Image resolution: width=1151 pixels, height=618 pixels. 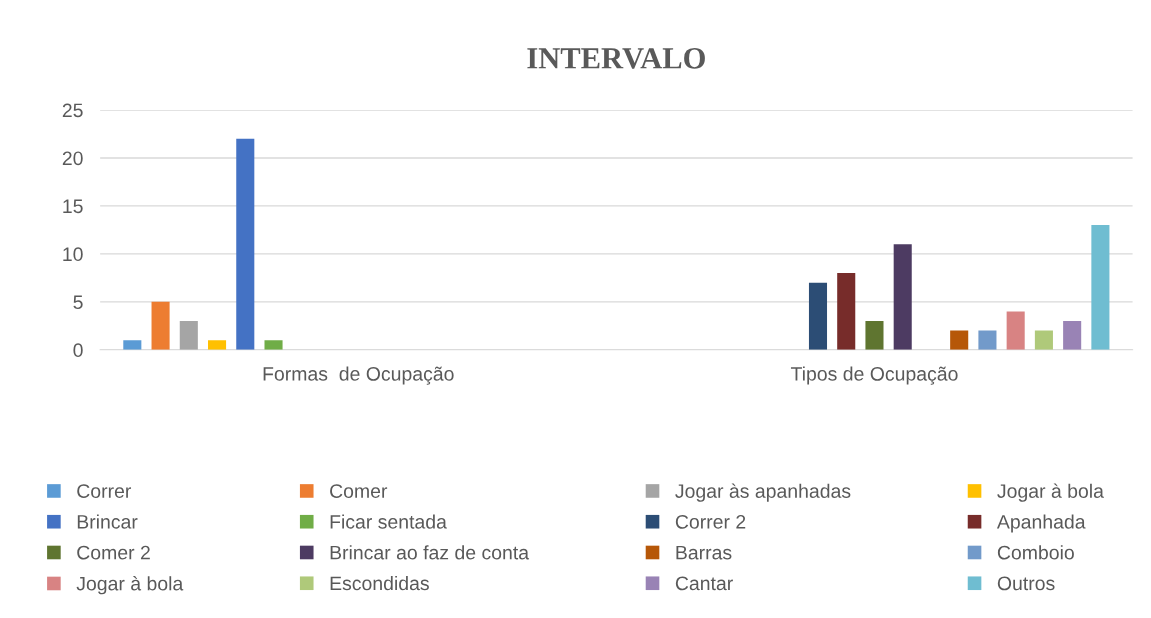 What do you see at coordinates (616, 58) in the screenshot?
I see `chart-title: INTERVALO` at bounding box center [616, 58].